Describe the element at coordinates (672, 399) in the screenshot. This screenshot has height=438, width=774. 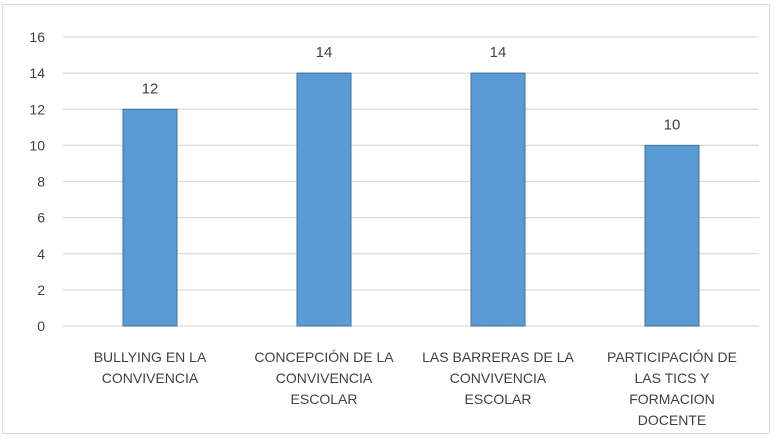
I see `category-label-line: FORMACION` at that location.